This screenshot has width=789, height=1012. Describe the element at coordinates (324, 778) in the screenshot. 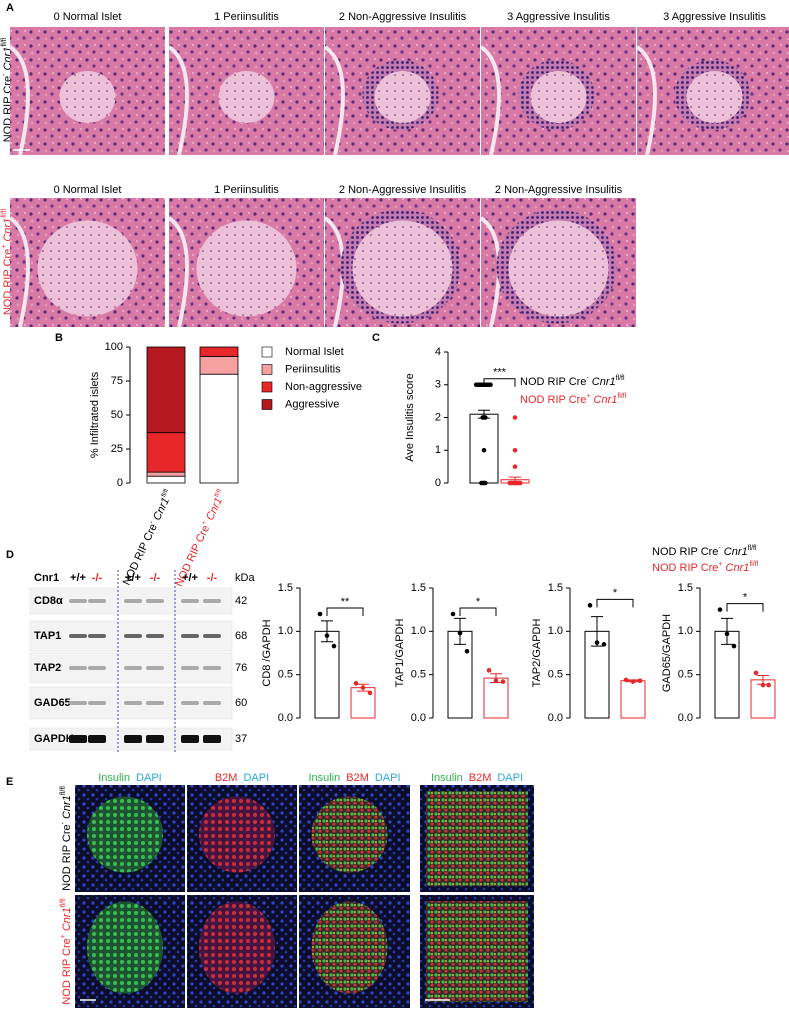

I see `channel-name: Insulin` at that location.